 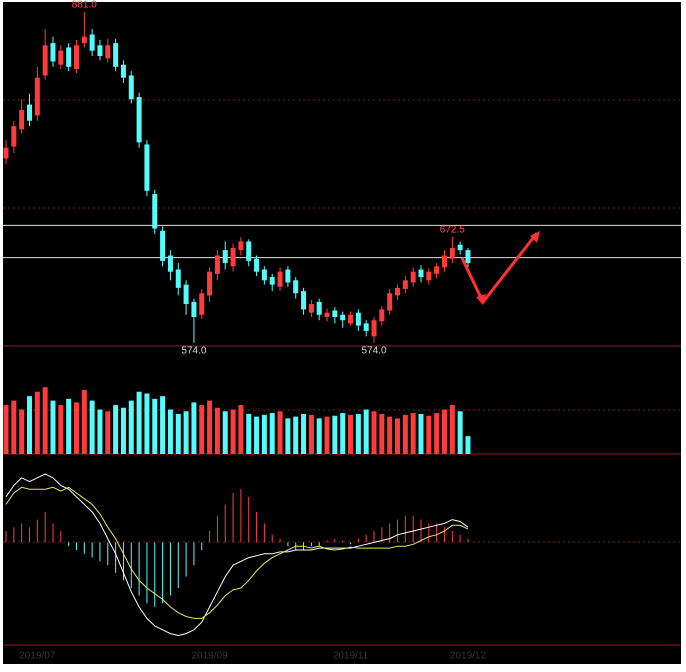 What do you see at coordinates (535, 237) in the screenshot?
I see `arrow-head` at bounding box center [535, 237].